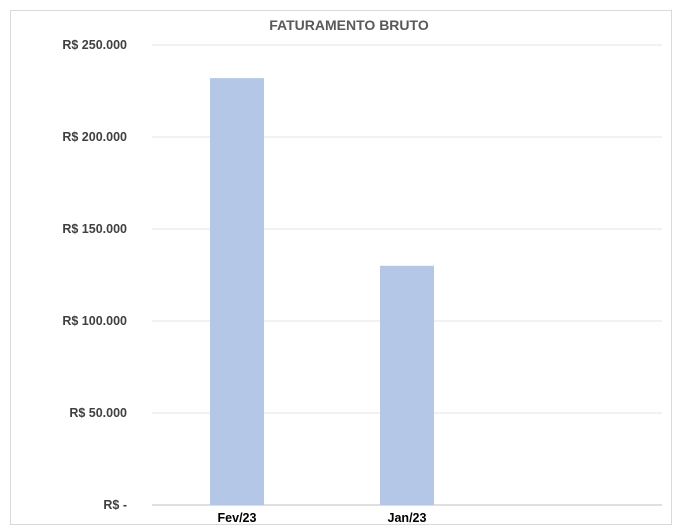 This screenshot has width=674, height=527. I want to click on y-tick-label: R$ -, so click(115, 505).